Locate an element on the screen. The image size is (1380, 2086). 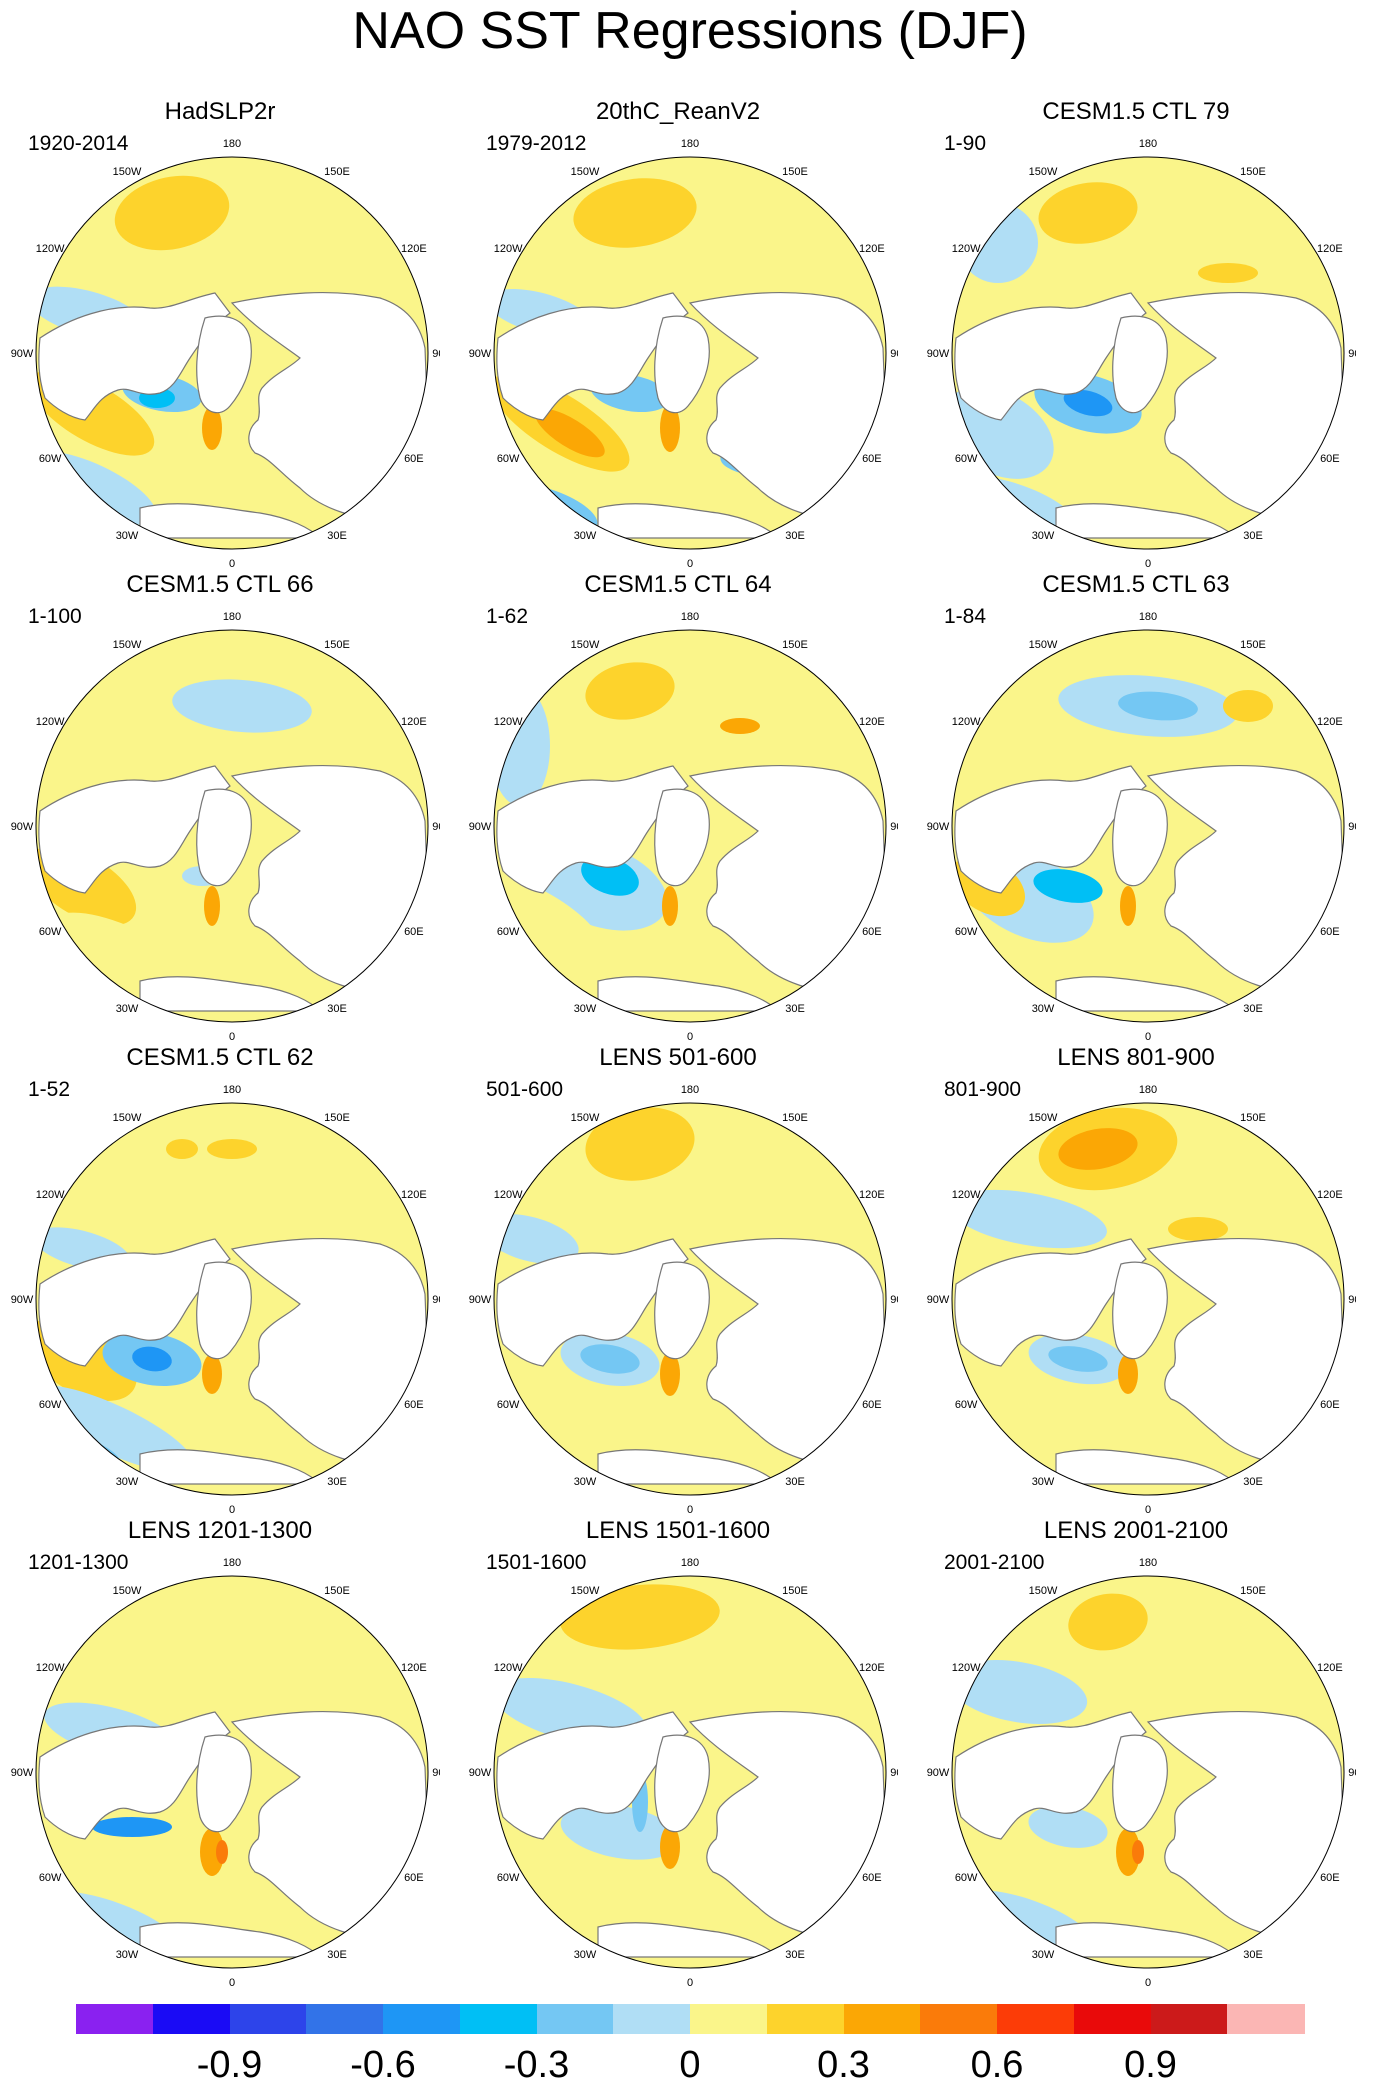
colorbar-tick-label: 0.3 is located at coordinates (843, 2065).